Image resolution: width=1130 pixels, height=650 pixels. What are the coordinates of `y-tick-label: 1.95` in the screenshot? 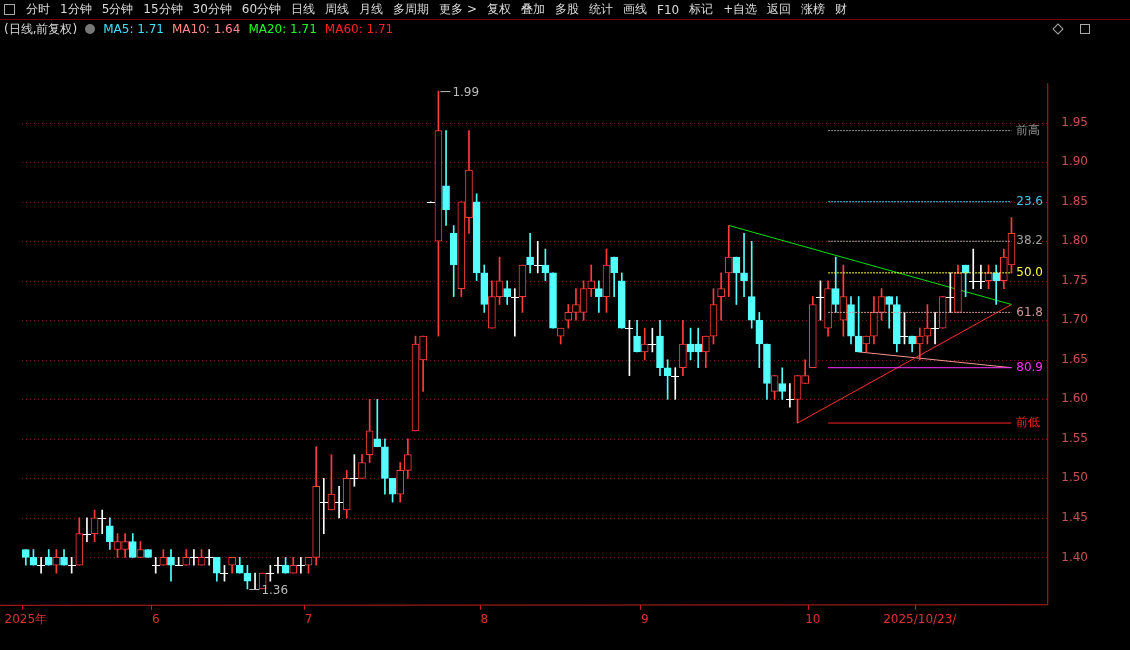 It's located at (1074, 121).